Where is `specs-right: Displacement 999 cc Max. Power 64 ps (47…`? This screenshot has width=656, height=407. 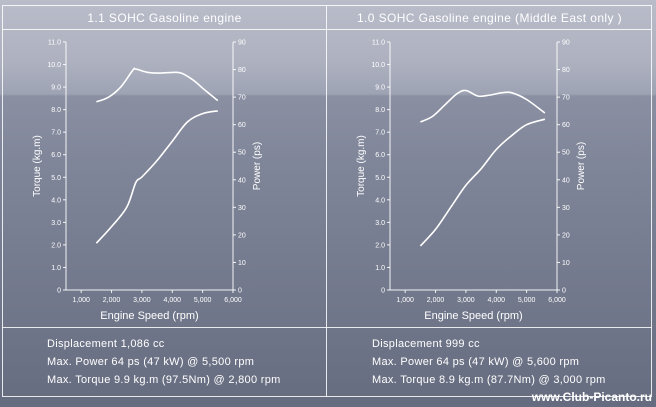
specs-right: Displacement 999 cc Max. Power 64 ps (47… is located at coordinates (489, 362).